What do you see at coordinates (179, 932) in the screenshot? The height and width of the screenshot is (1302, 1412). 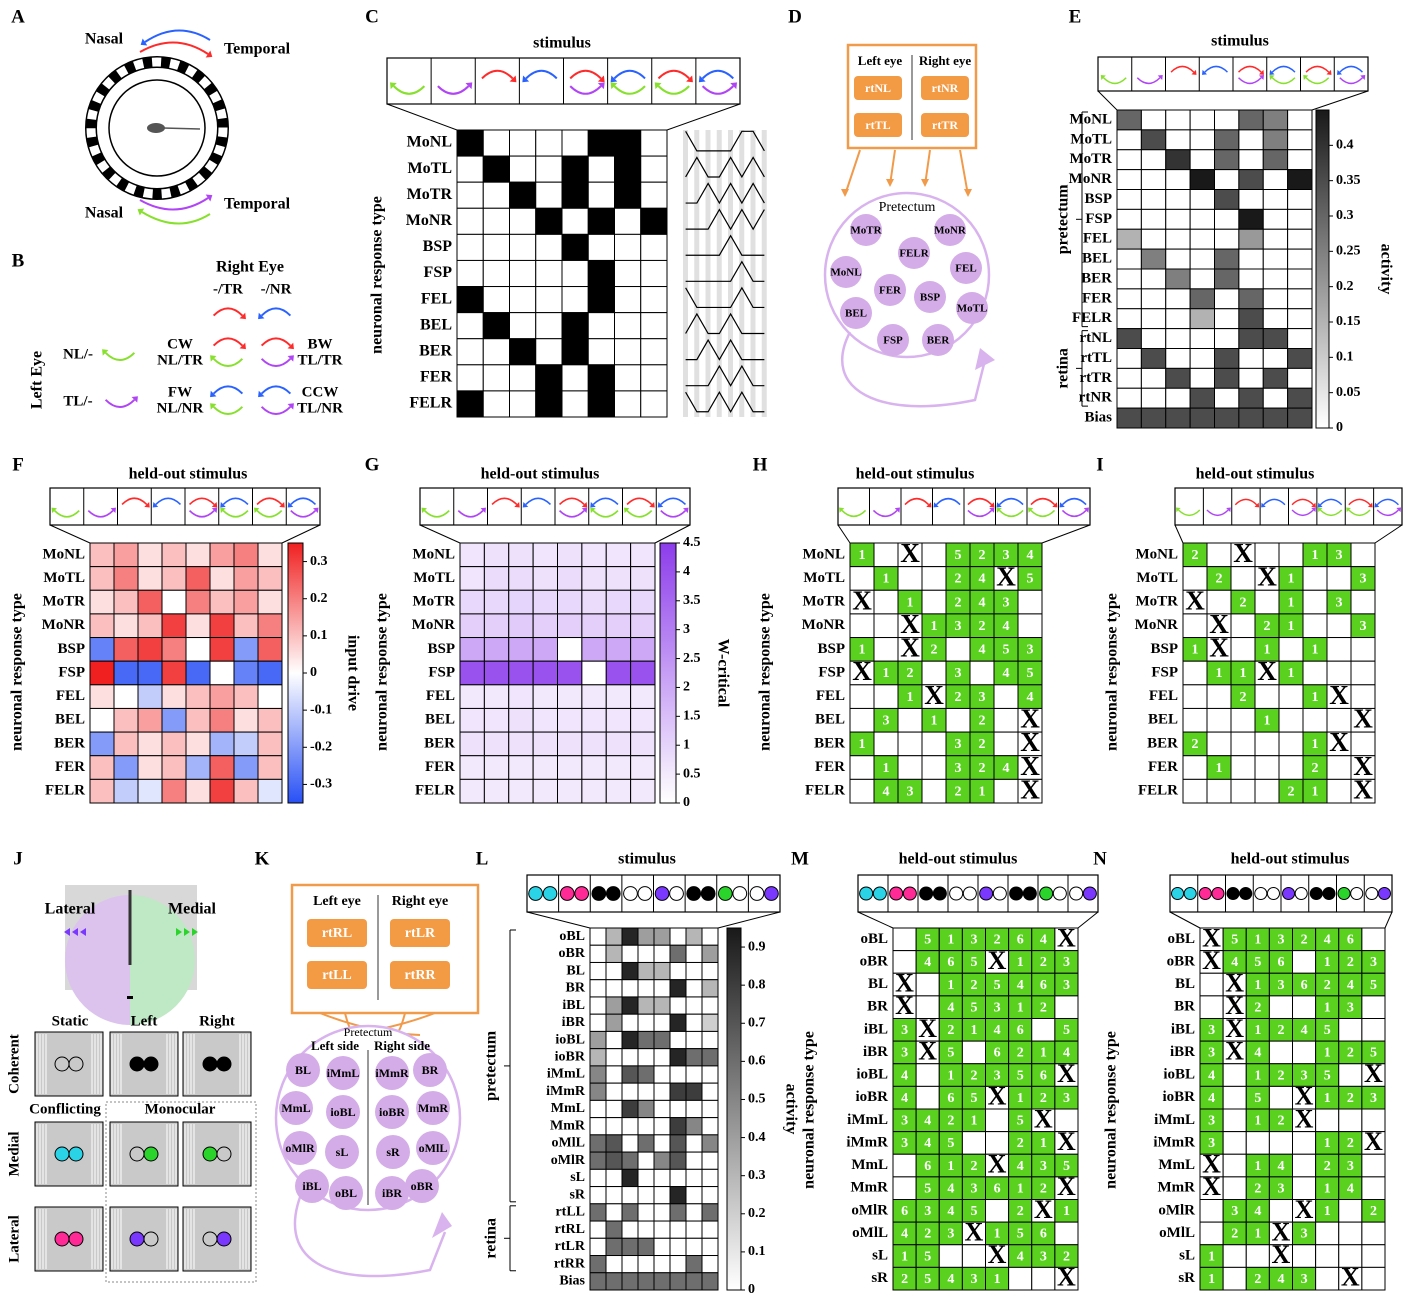 I see `motion-arrow` at bounding box center [179, 932].